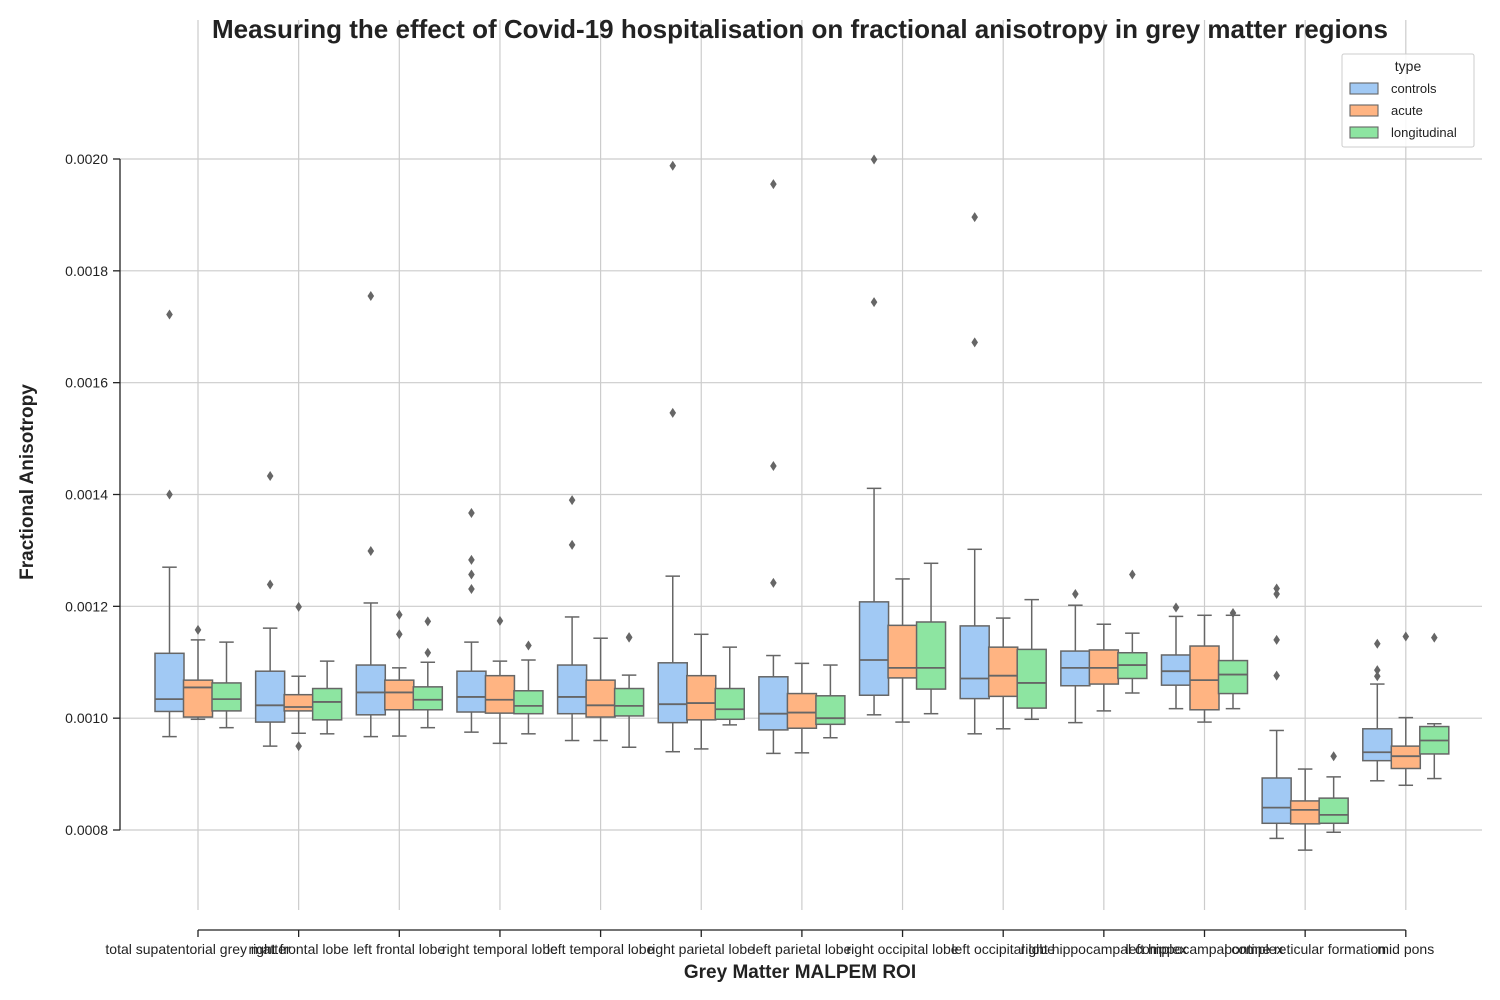 The height and width of the screenshot is (1000, 1500). Describe the element at coordinates (1305, 949) in the screenshot. I see `x-tick-label: pontine reticular formation` at that location.